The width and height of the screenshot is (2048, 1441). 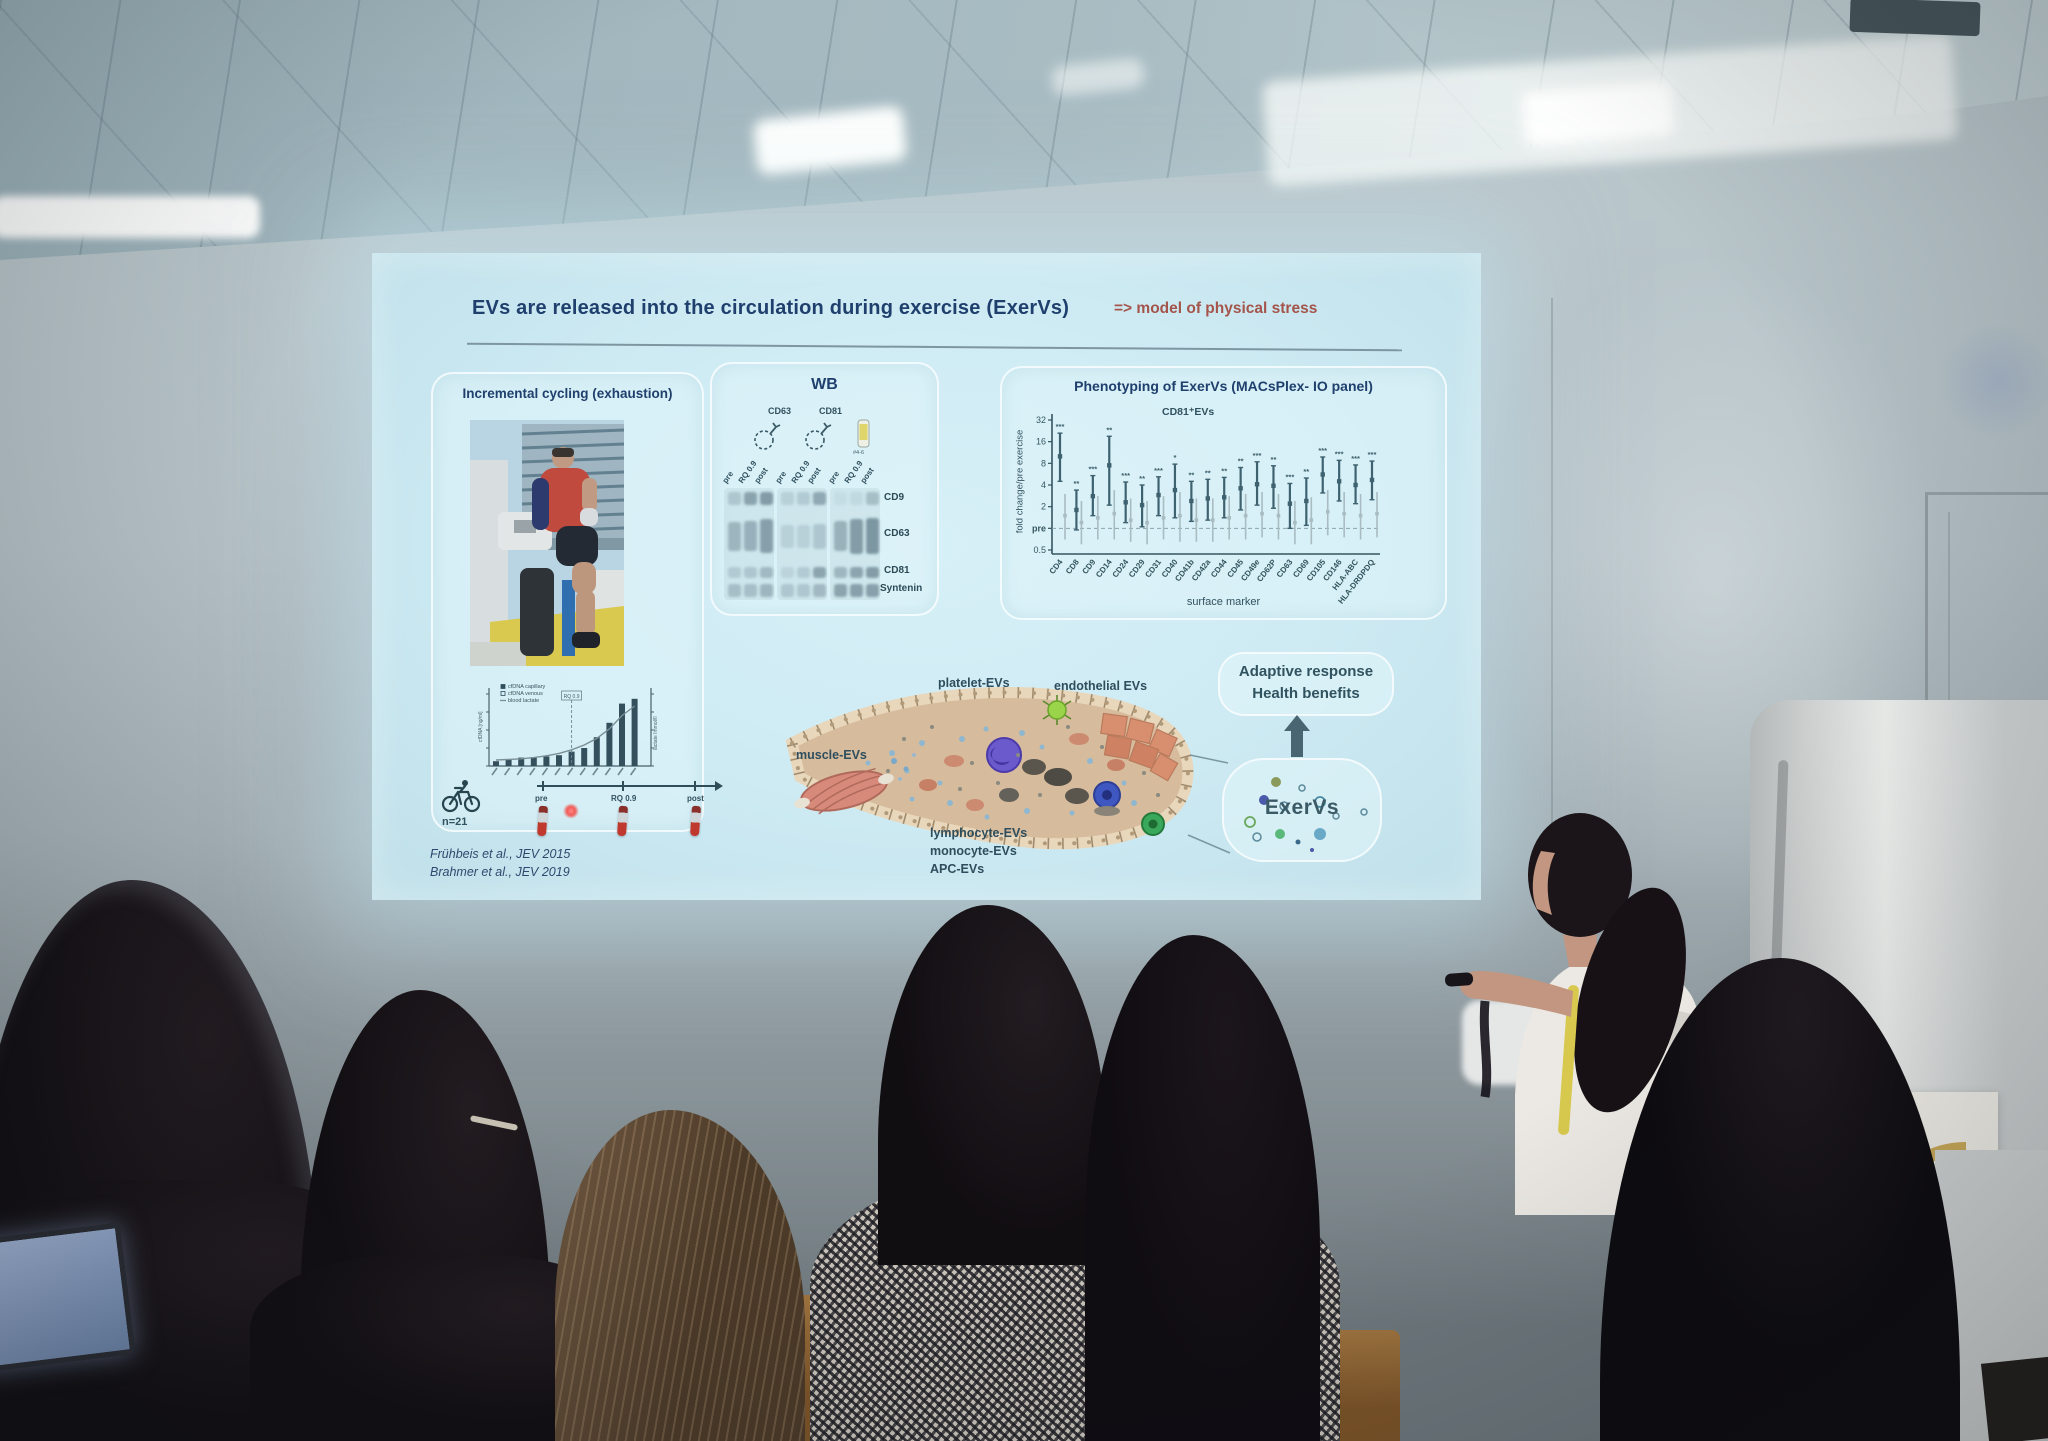 What do you see at coordinates (1100, 686) in the screenshot?
I see `label-endothelial-evs: endothelial EVs` at bounding box center [1100, 686].